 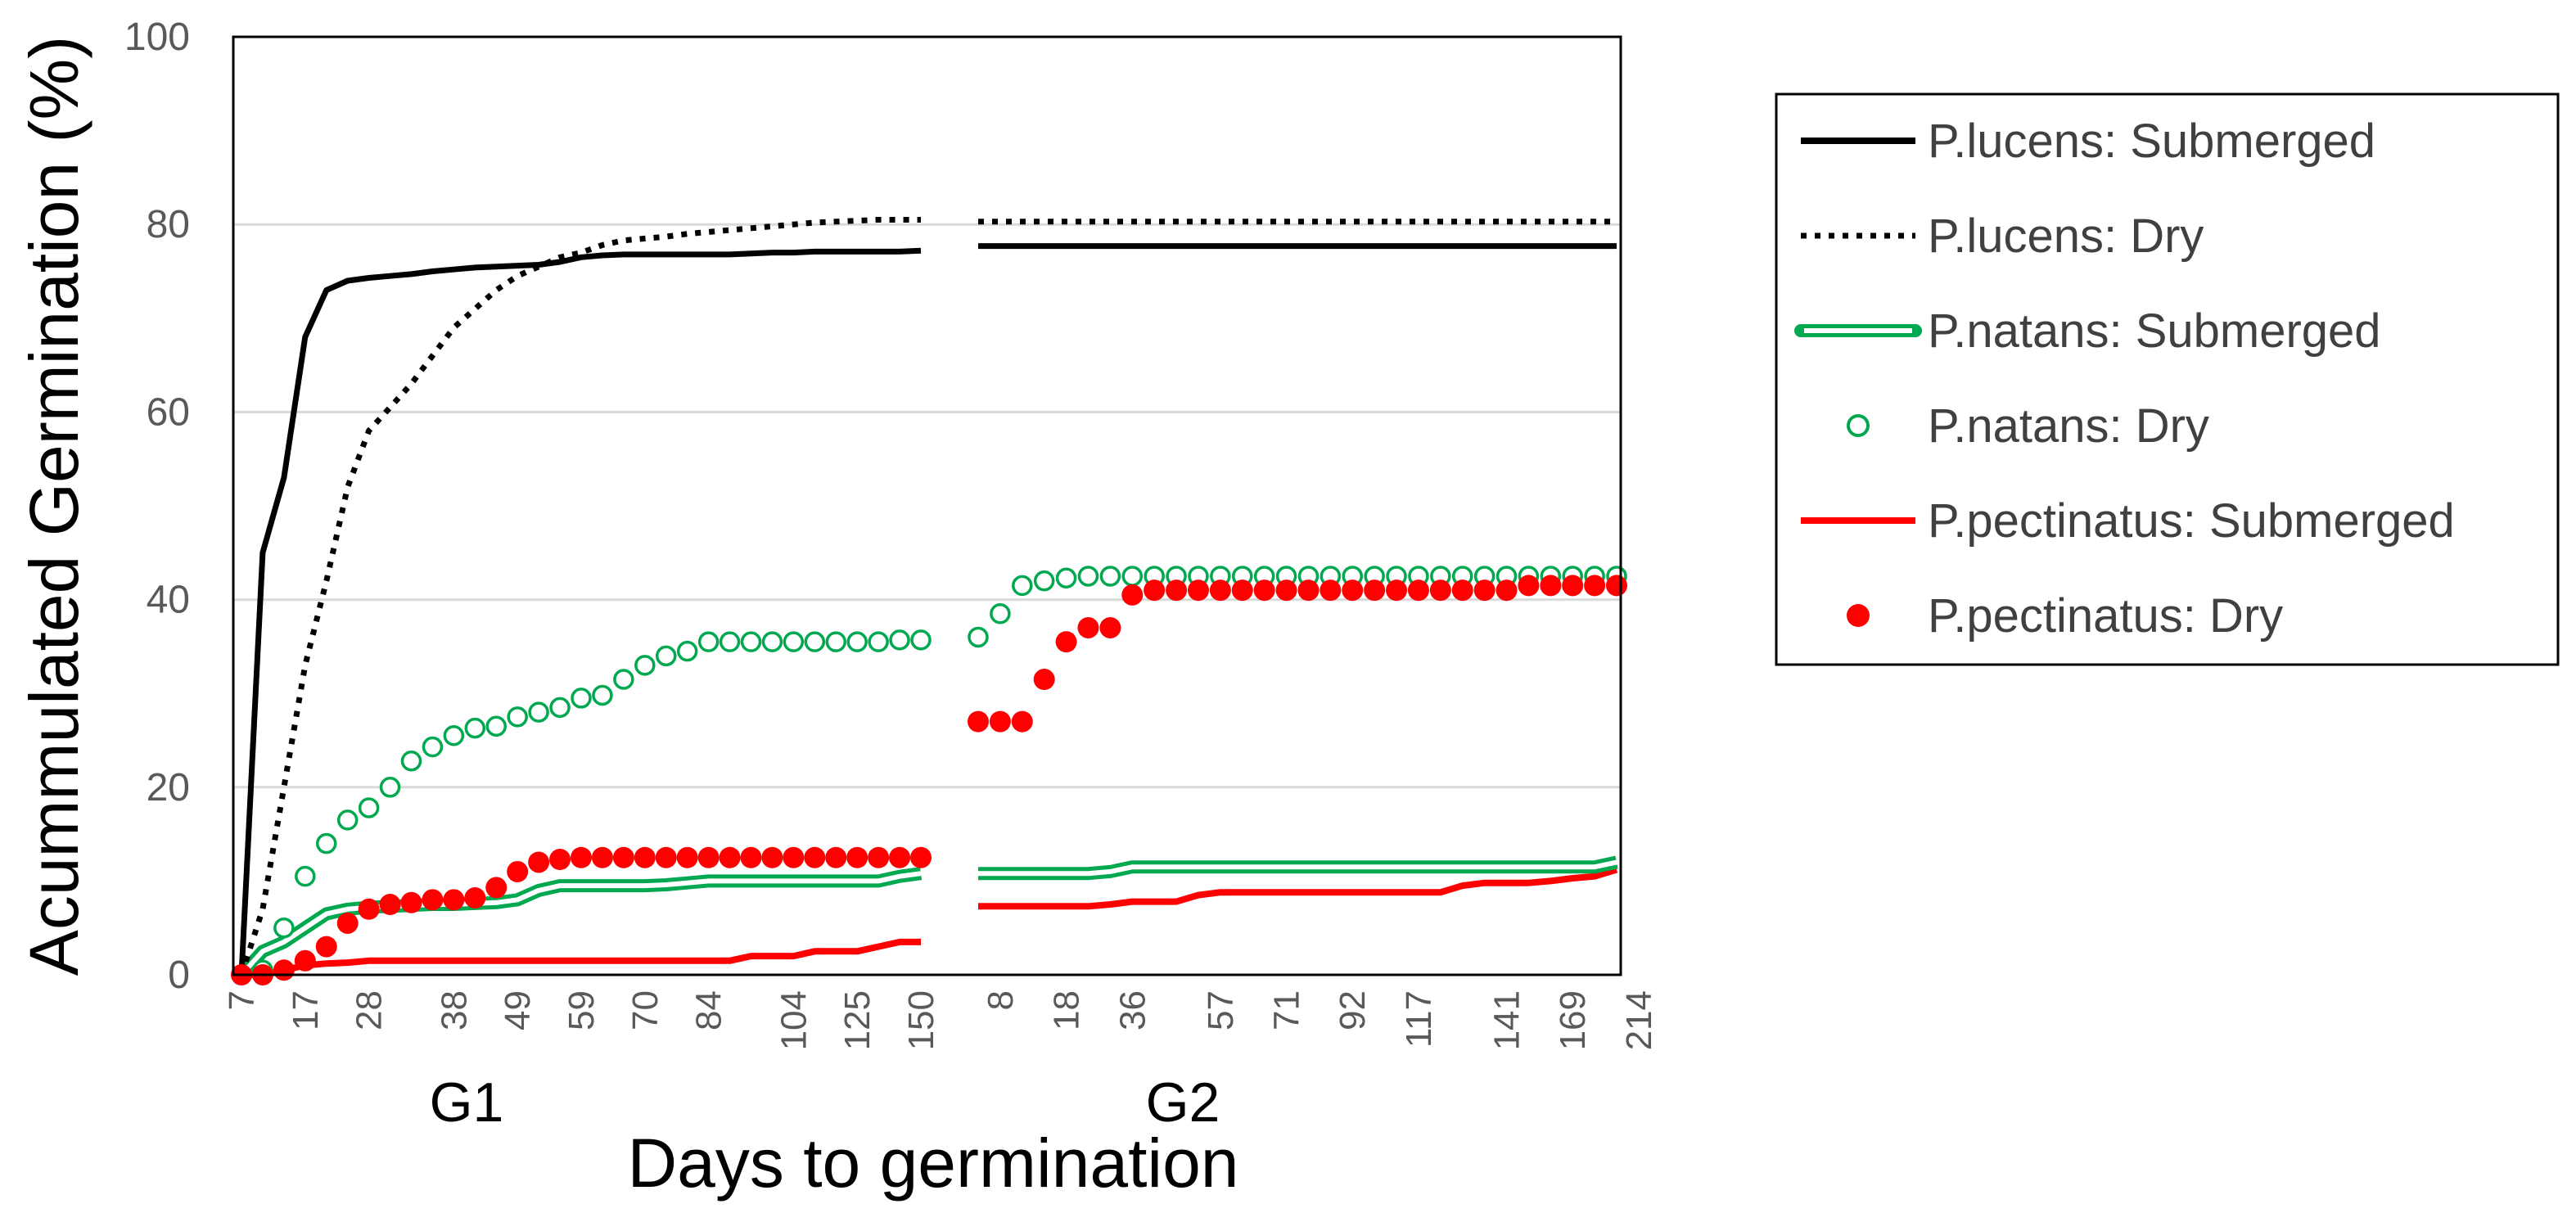 I want to click on x-tick-label: 169, so click(x=1573, y=1020).